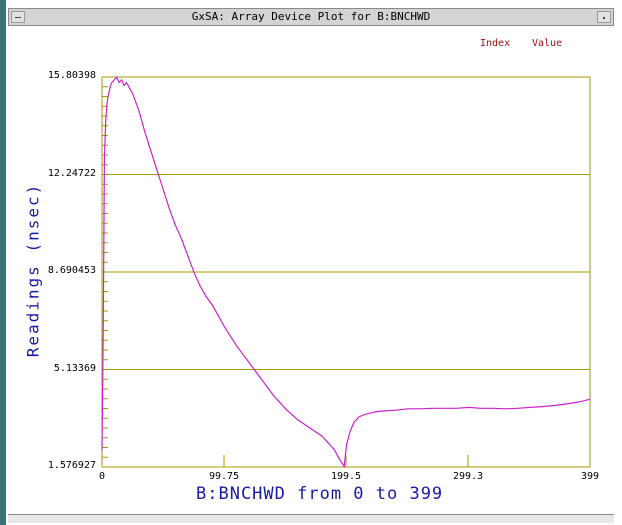 This screenshot has height=525, width=622. I want to click on x-tick-label: 299.3, so click(468, 476).